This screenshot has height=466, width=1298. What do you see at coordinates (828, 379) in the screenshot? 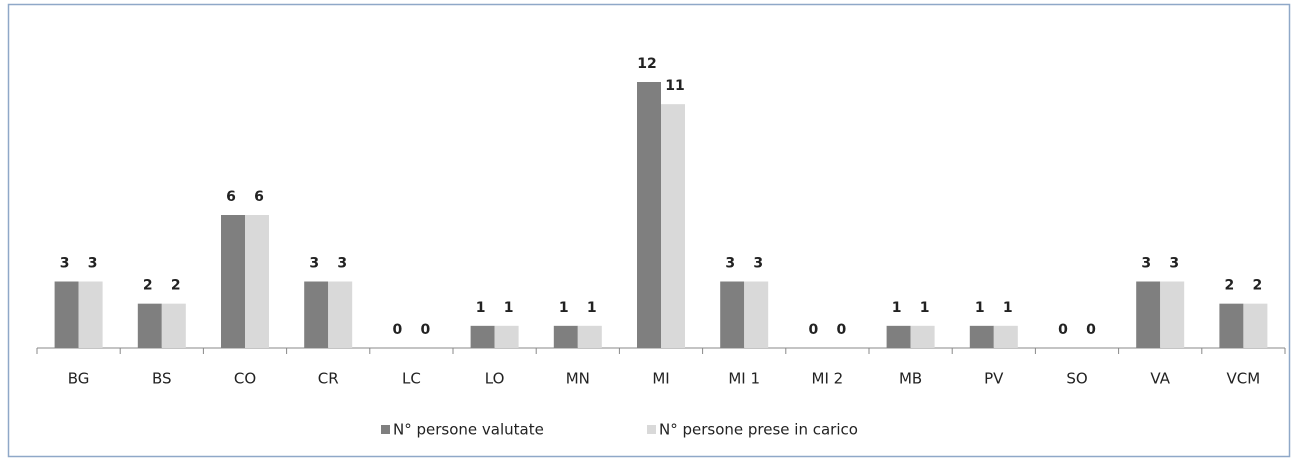
I see `x-tick-label: MI 2` at bounding box center [828, 379].